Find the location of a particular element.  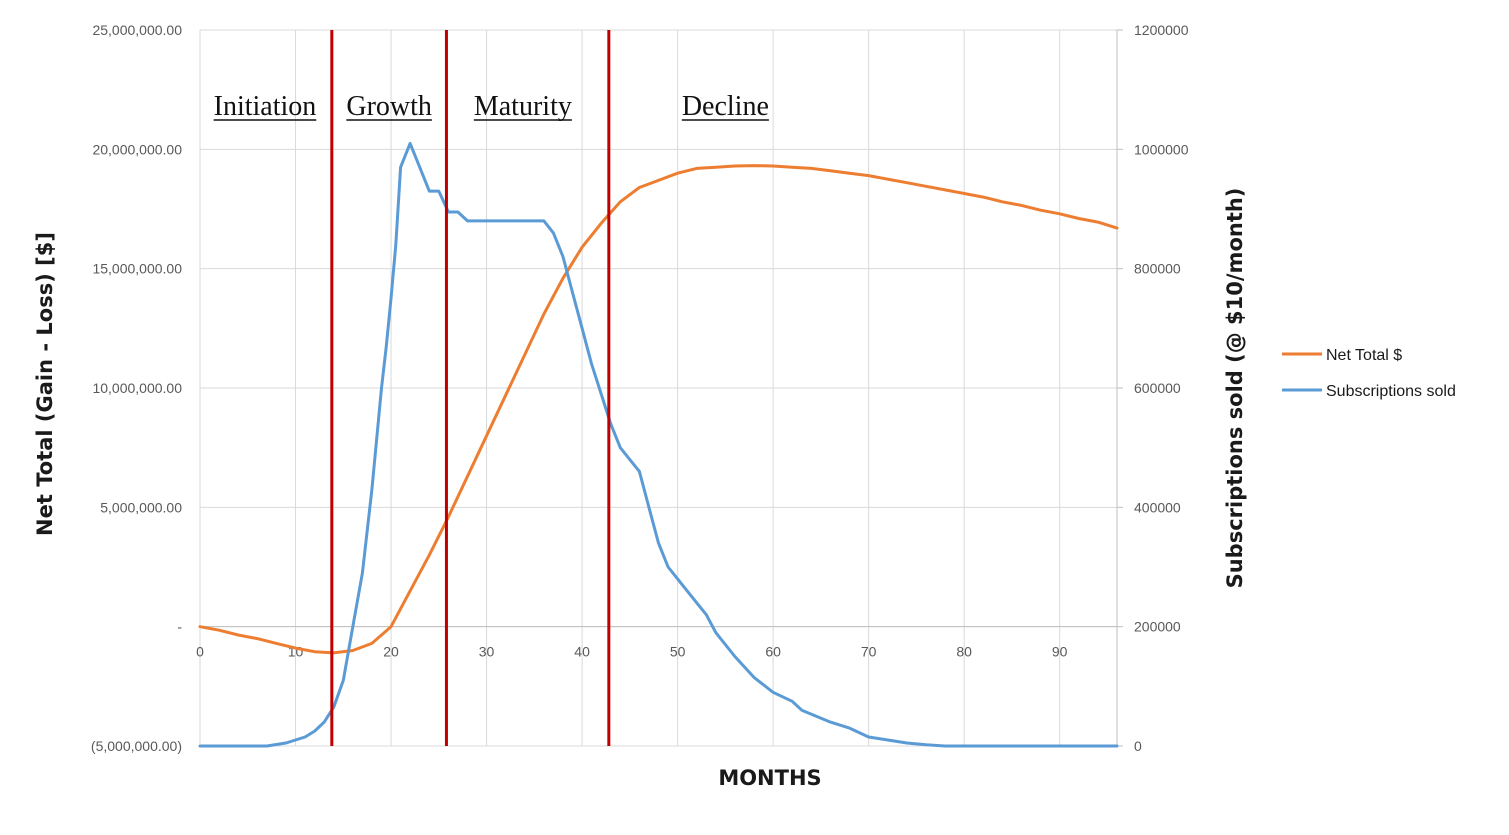

right-tick-label: 0 is located at coordinates (1138, 746).